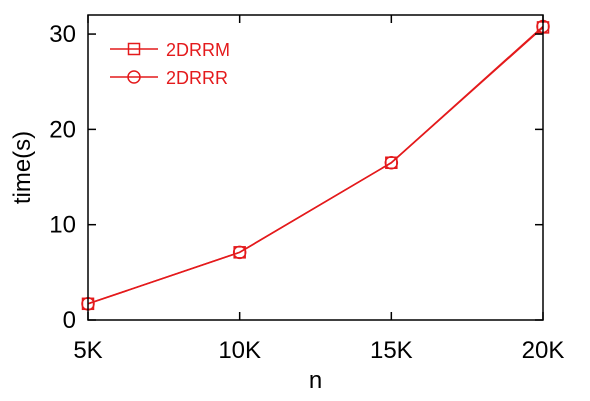  Describe the element at coordinates (239, 350) in the screenshot. I see `x-tick-label: 10K` at that location.